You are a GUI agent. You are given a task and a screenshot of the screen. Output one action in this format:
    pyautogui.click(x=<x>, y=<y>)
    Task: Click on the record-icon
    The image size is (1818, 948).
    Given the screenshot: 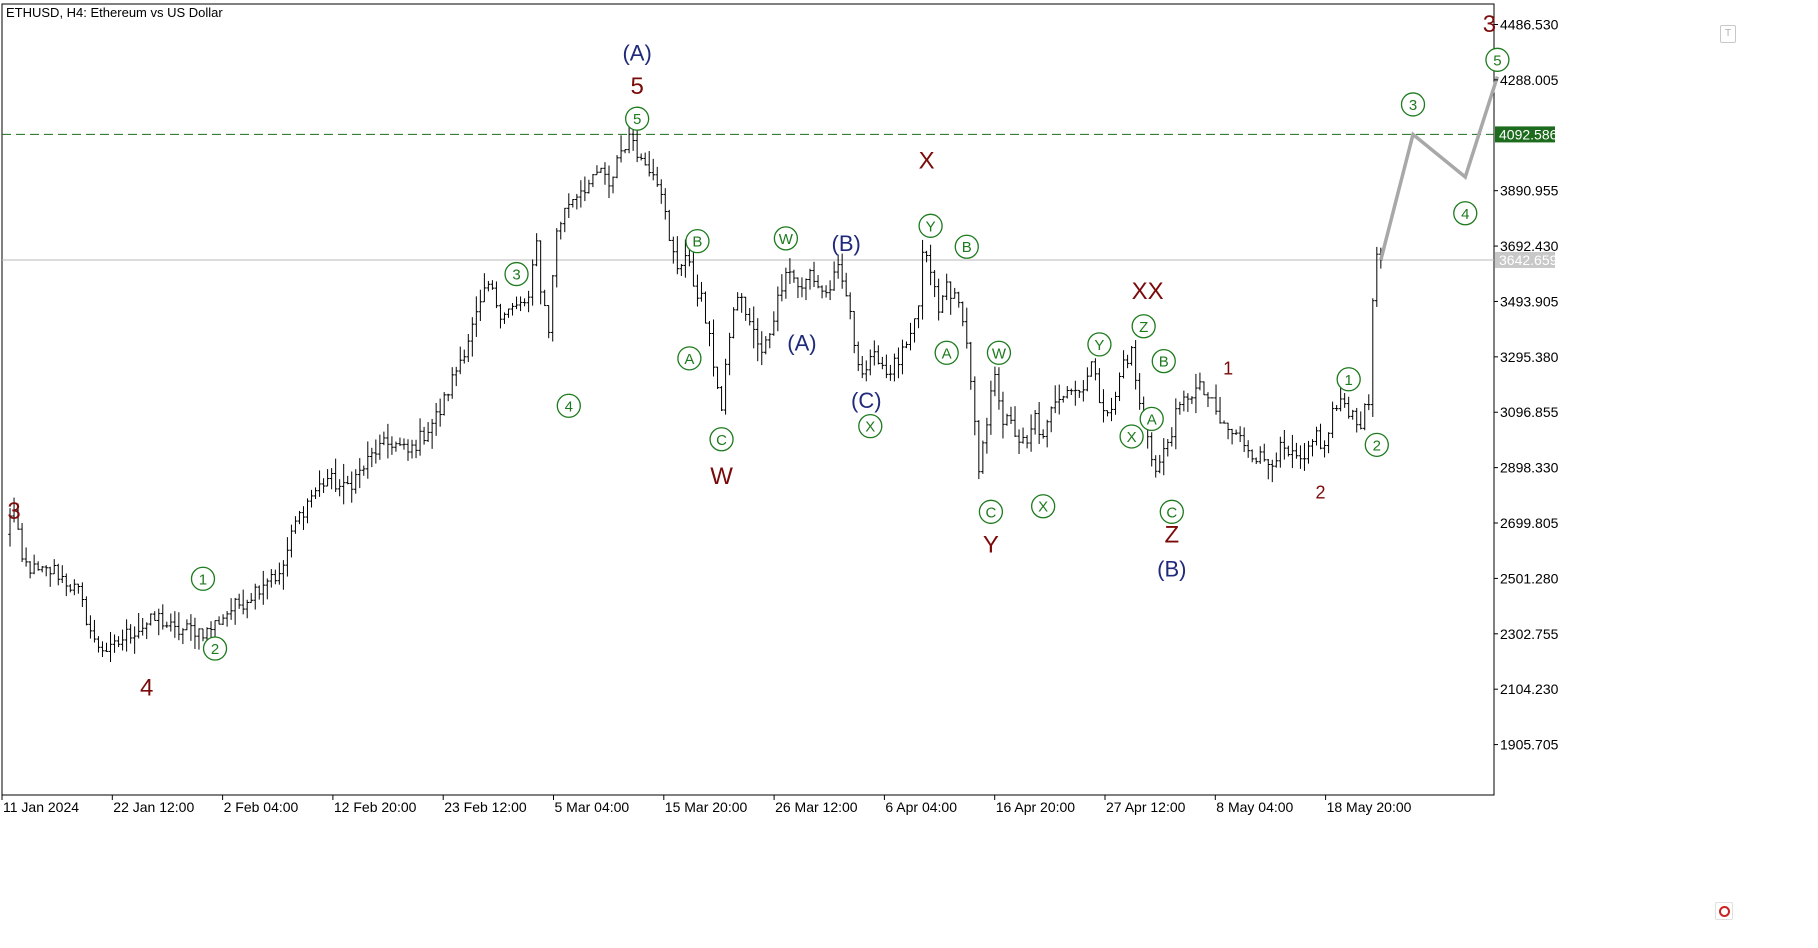 What is the action you would take?
    pyautogui.click(x=1724, y=911)
    